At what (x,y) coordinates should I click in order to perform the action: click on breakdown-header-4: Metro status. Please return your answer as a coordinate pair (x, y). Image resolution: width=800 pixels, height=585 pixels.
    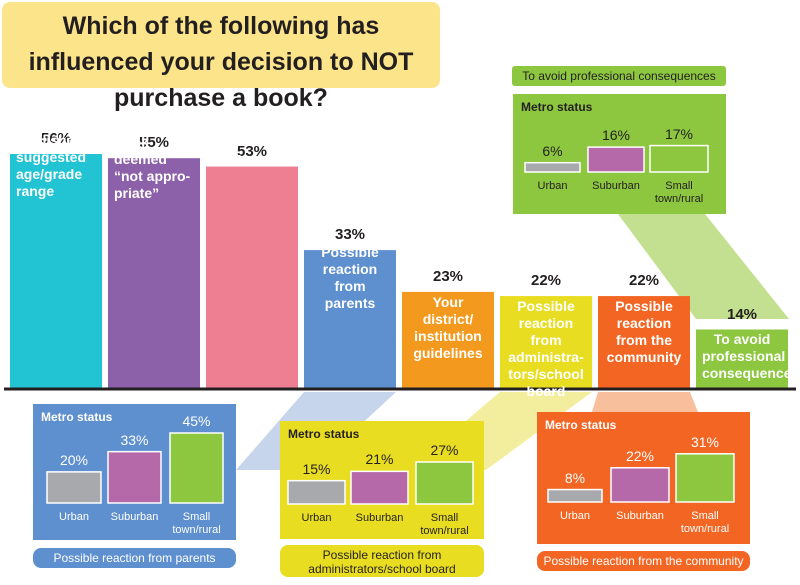
    Looking at the image, I should click on (581, 425).